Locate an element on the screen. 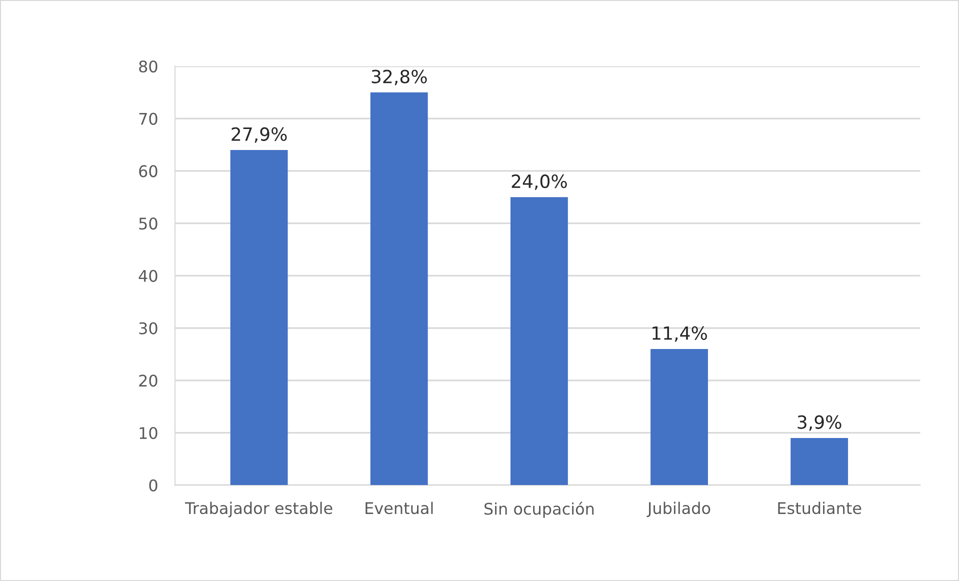 The image size is (959, 581). y-tick-label: 10 is located at coordinates (149, 433).